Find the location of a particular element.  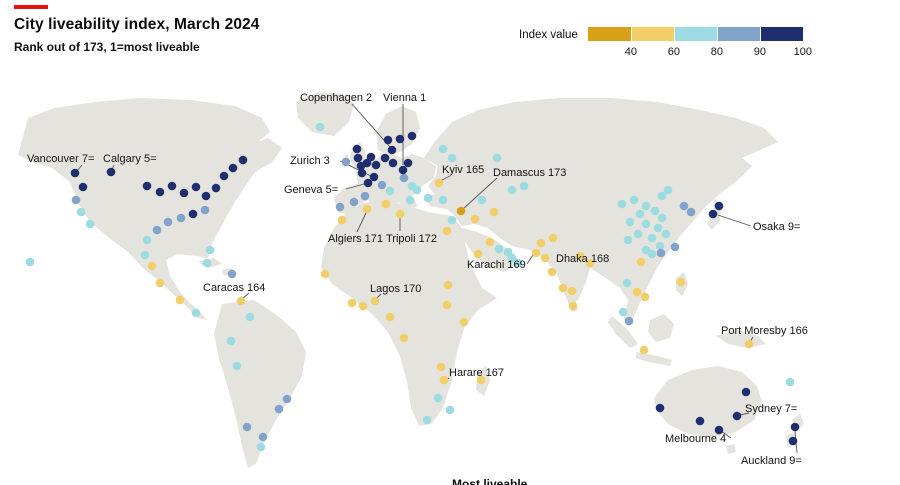

leader-line-copenhagen is located at coordinates (371, 125).